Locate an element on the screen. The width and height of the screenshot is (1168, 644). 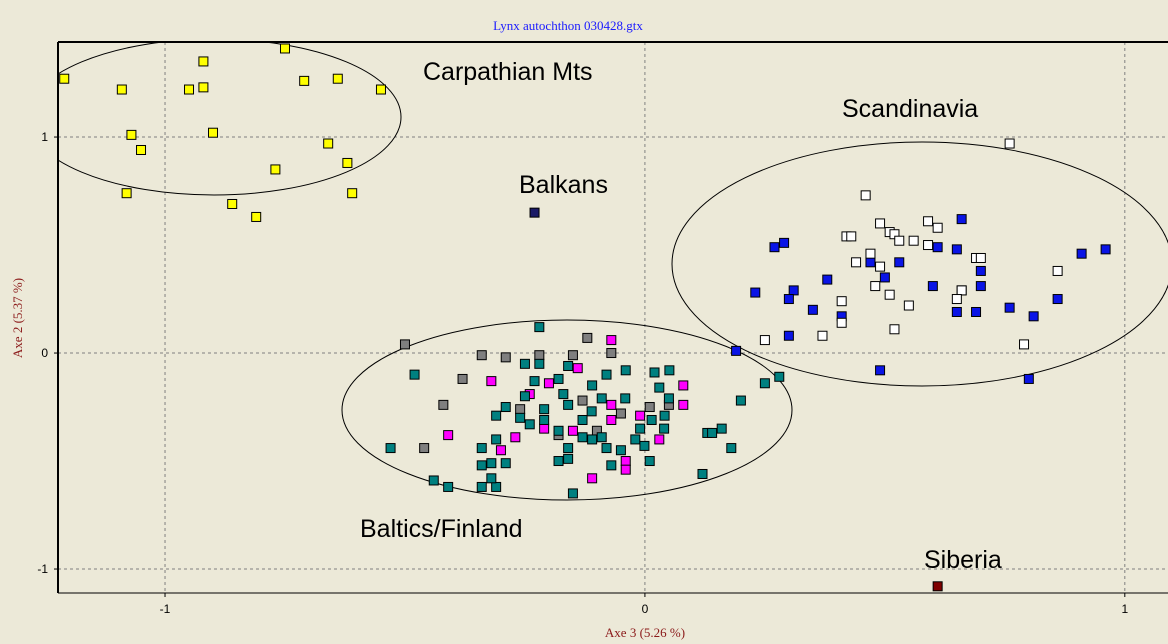
y-tick-label: 1 is located at coordinates (44, 137).